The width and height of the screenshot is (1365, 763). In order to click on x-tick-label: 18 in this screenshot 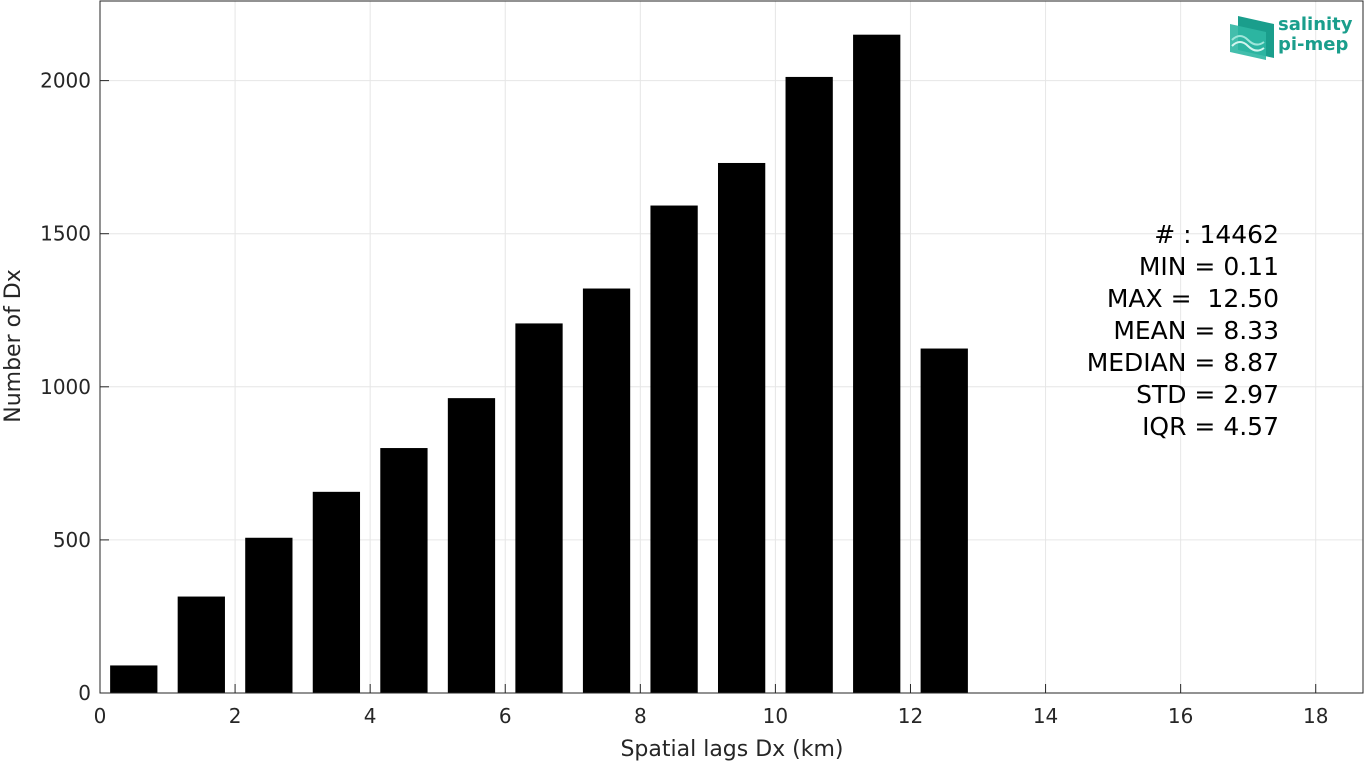, I will do `click(1315, 716)`.